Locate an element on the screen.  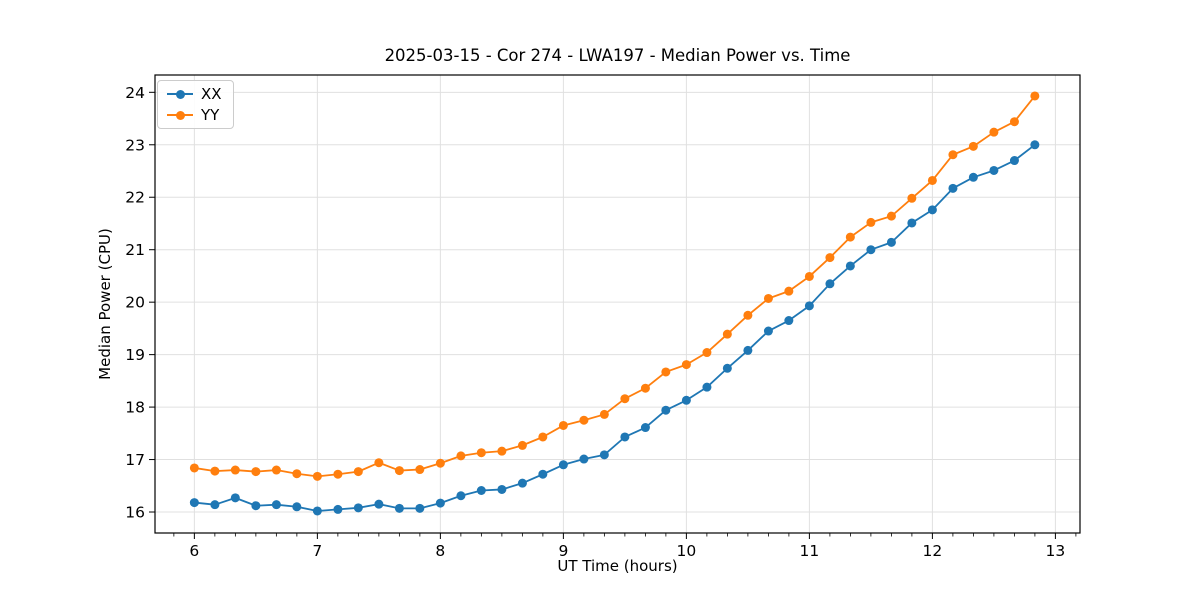
x-tick-label: 6 is located at coordinates (194, 551).